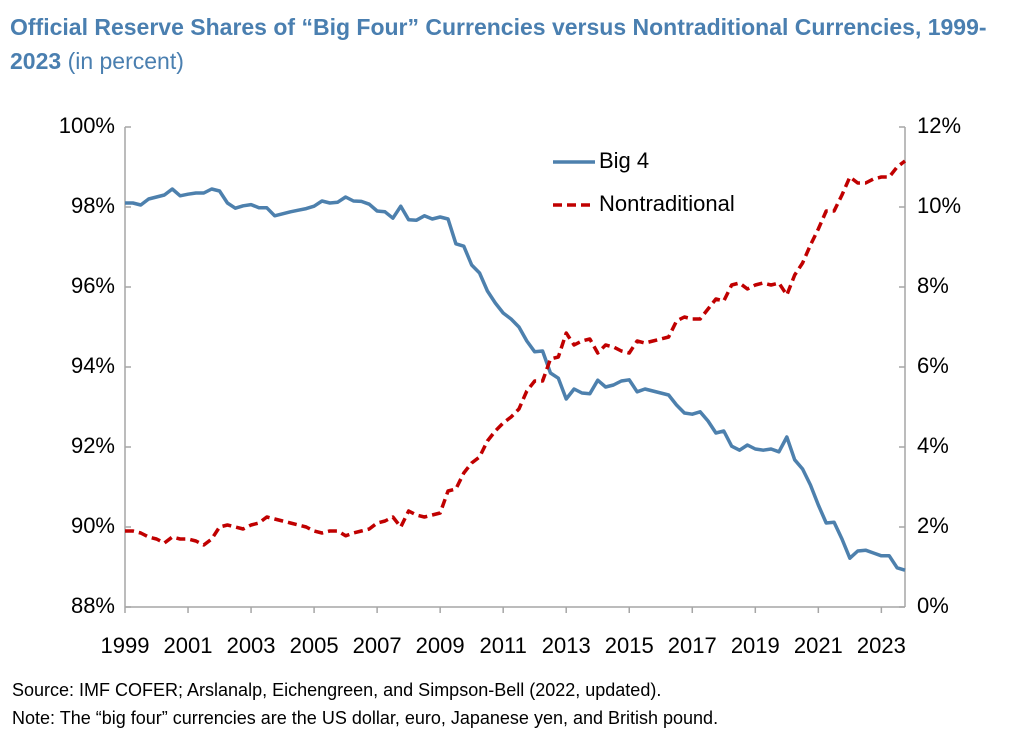 This screenshot has width=1024, height=744. I want to click on y-tick-label: 88%, so click(93, 605).